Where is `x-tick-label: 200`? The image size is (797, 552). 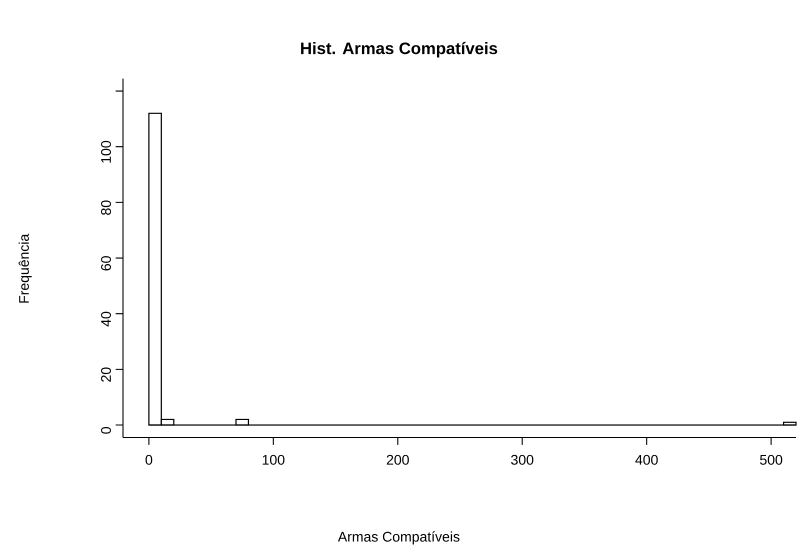 x-tick-label: 200 is located at coordinates (397, 459).